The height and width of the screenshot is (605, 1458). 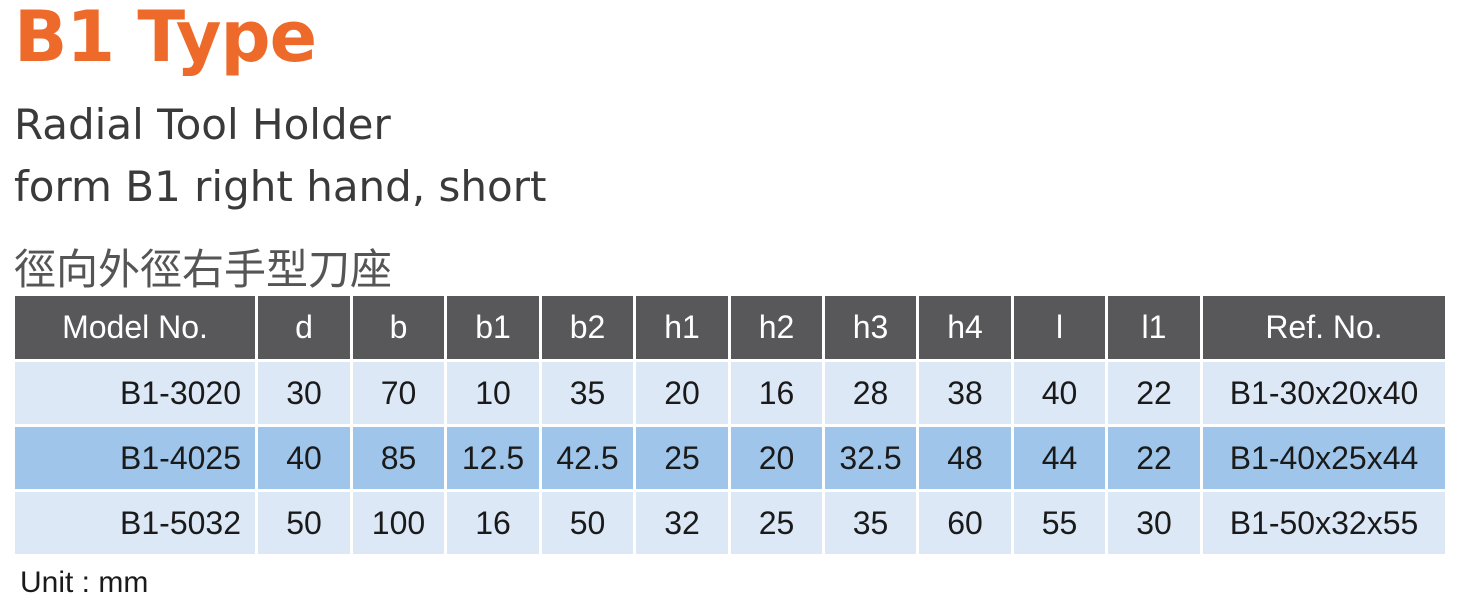 I want to click on column-header: l1, so click(x=1154, y=327).